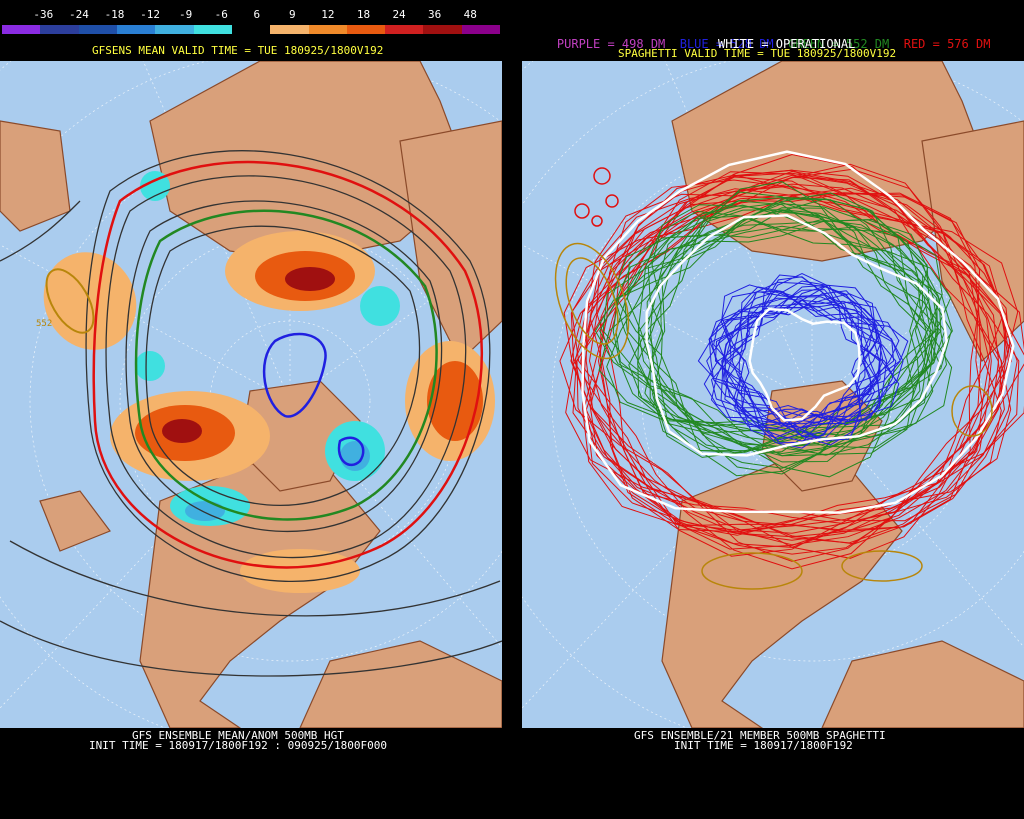 This screenshot has height=819, width=1024. I want to click on north-africa, so click(35, 176).